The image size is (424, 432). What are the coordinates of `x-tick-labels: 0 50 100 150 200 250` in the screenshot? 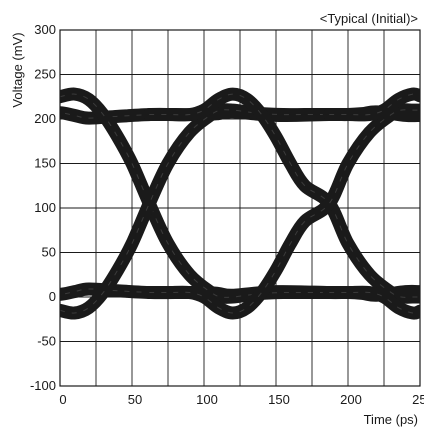 It's located at (241, 399).